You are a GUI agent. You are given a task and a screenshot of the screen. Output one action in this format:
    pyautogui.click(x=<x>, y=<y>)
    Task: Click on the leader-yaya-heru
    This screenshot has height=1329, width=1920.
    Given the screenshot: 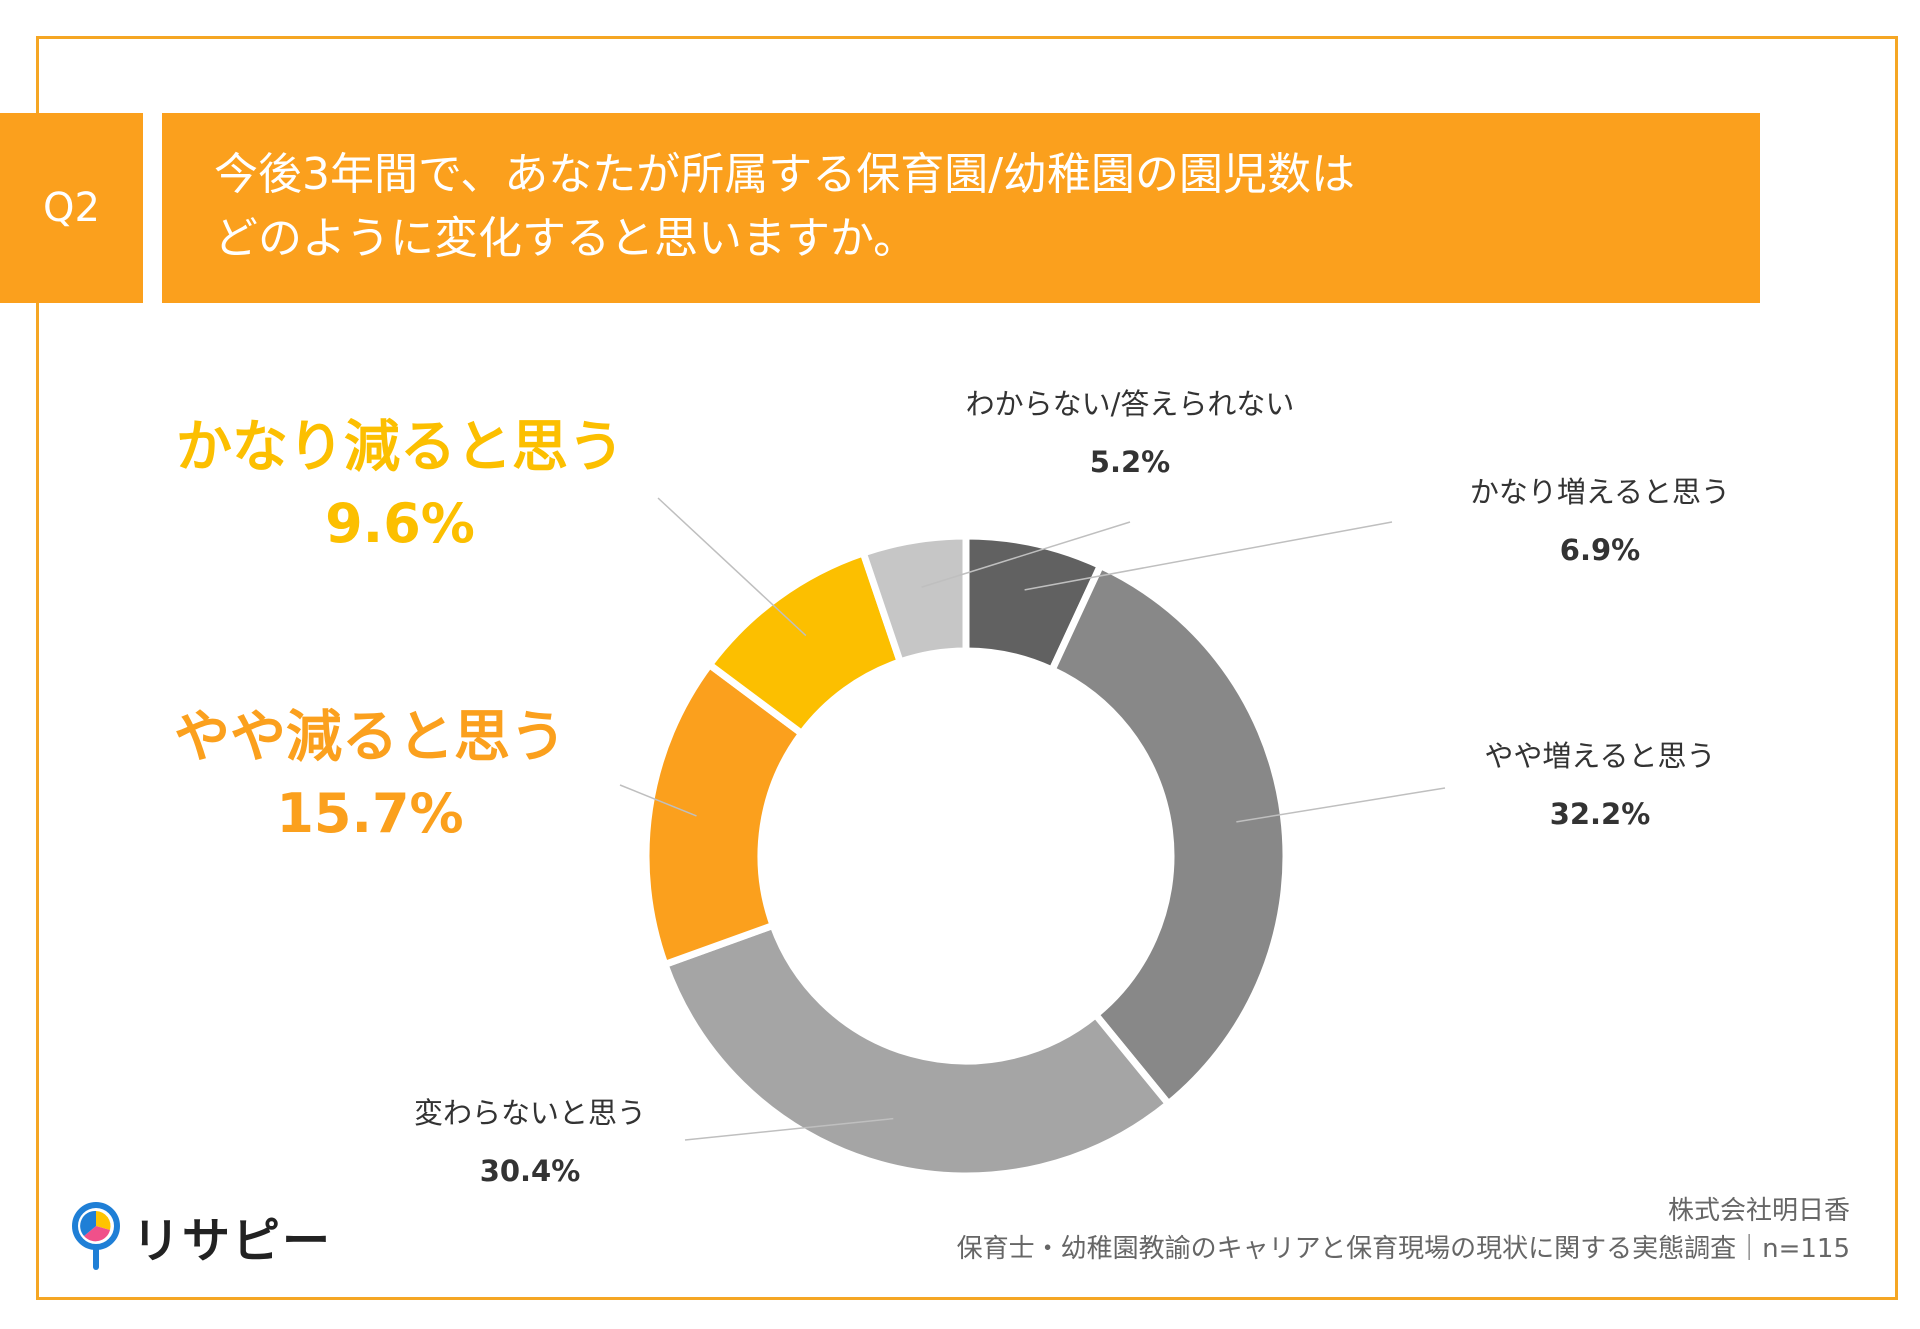 What is the action you would take?
    pyautogui.click(x=658, y=800)
    